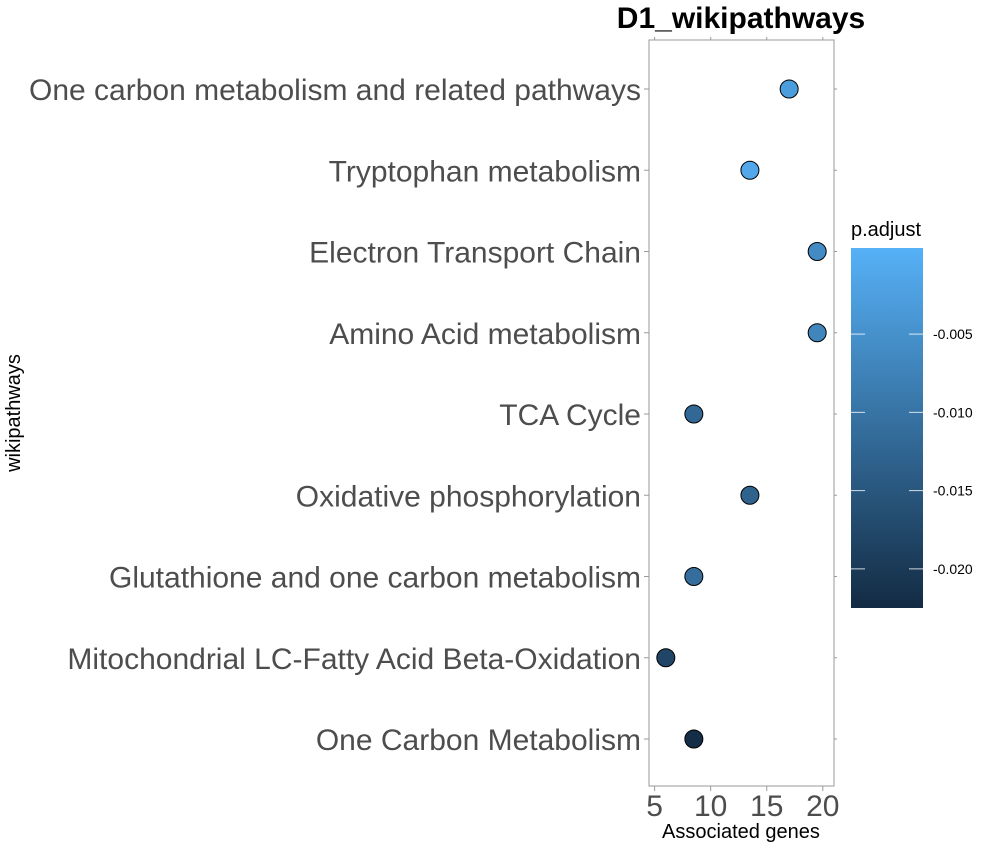 This screenshot has height=852, width=985. Describe the element at coordinates (710, 806) in the screenshot. I see `x-tick-label: 10` at that location.